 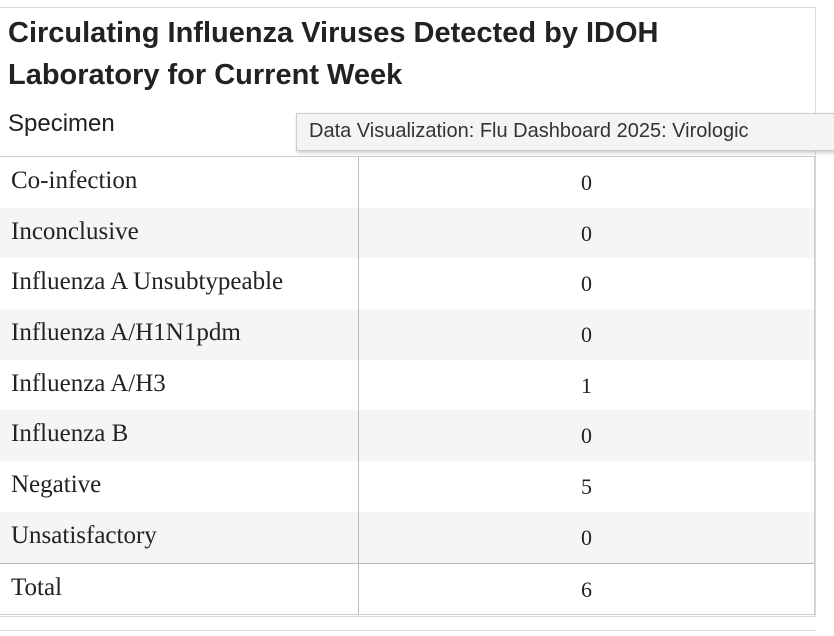 I want to click on specimen-cell: Inconclusive, so click(x=179, y=233).